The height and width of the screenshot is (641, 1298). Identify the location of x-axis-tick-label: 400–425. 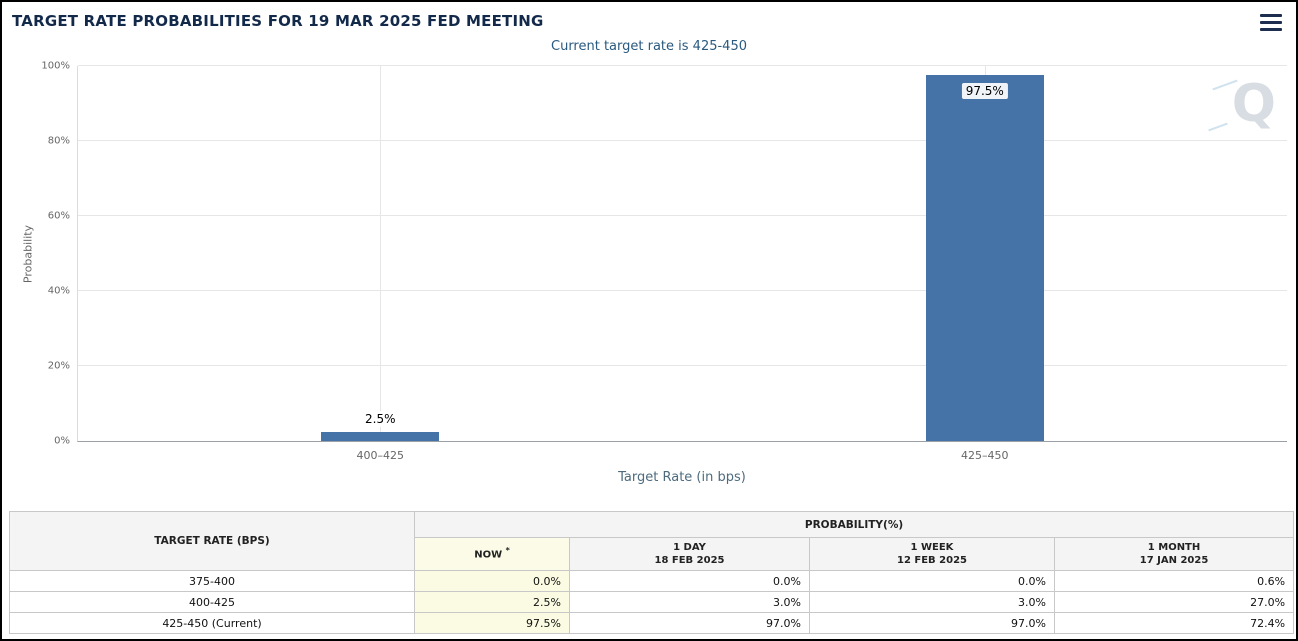
(380, 455).